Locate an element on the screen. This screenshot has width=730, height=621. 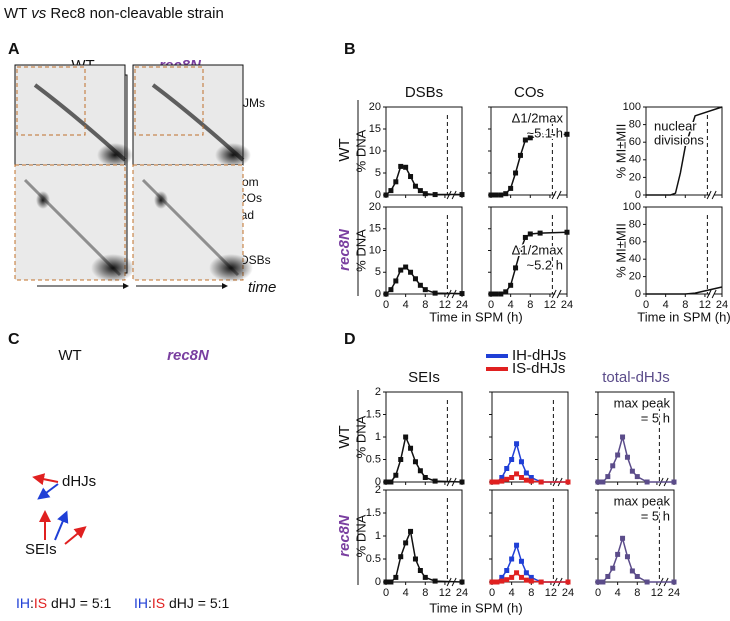
ratio-part: IH is located at coordinates (23, 603).